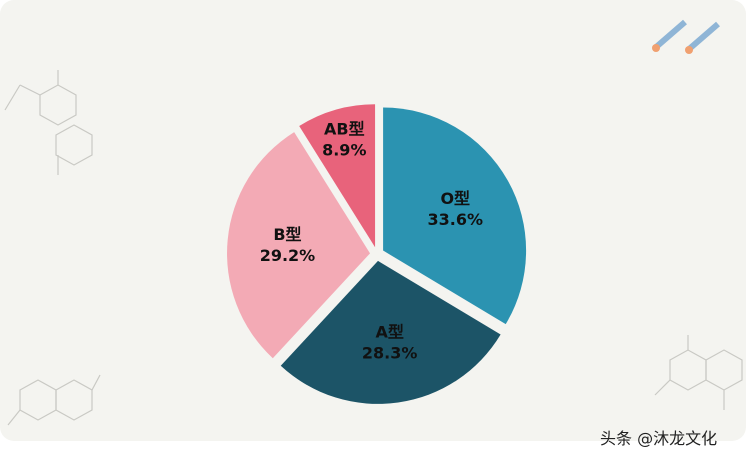 This screenshot has height=464, width=751. What do you see at coordinates (456, 219) in the screenshot?
I see `slice-value-label: 33.6%` at bounding box center [456, 219].